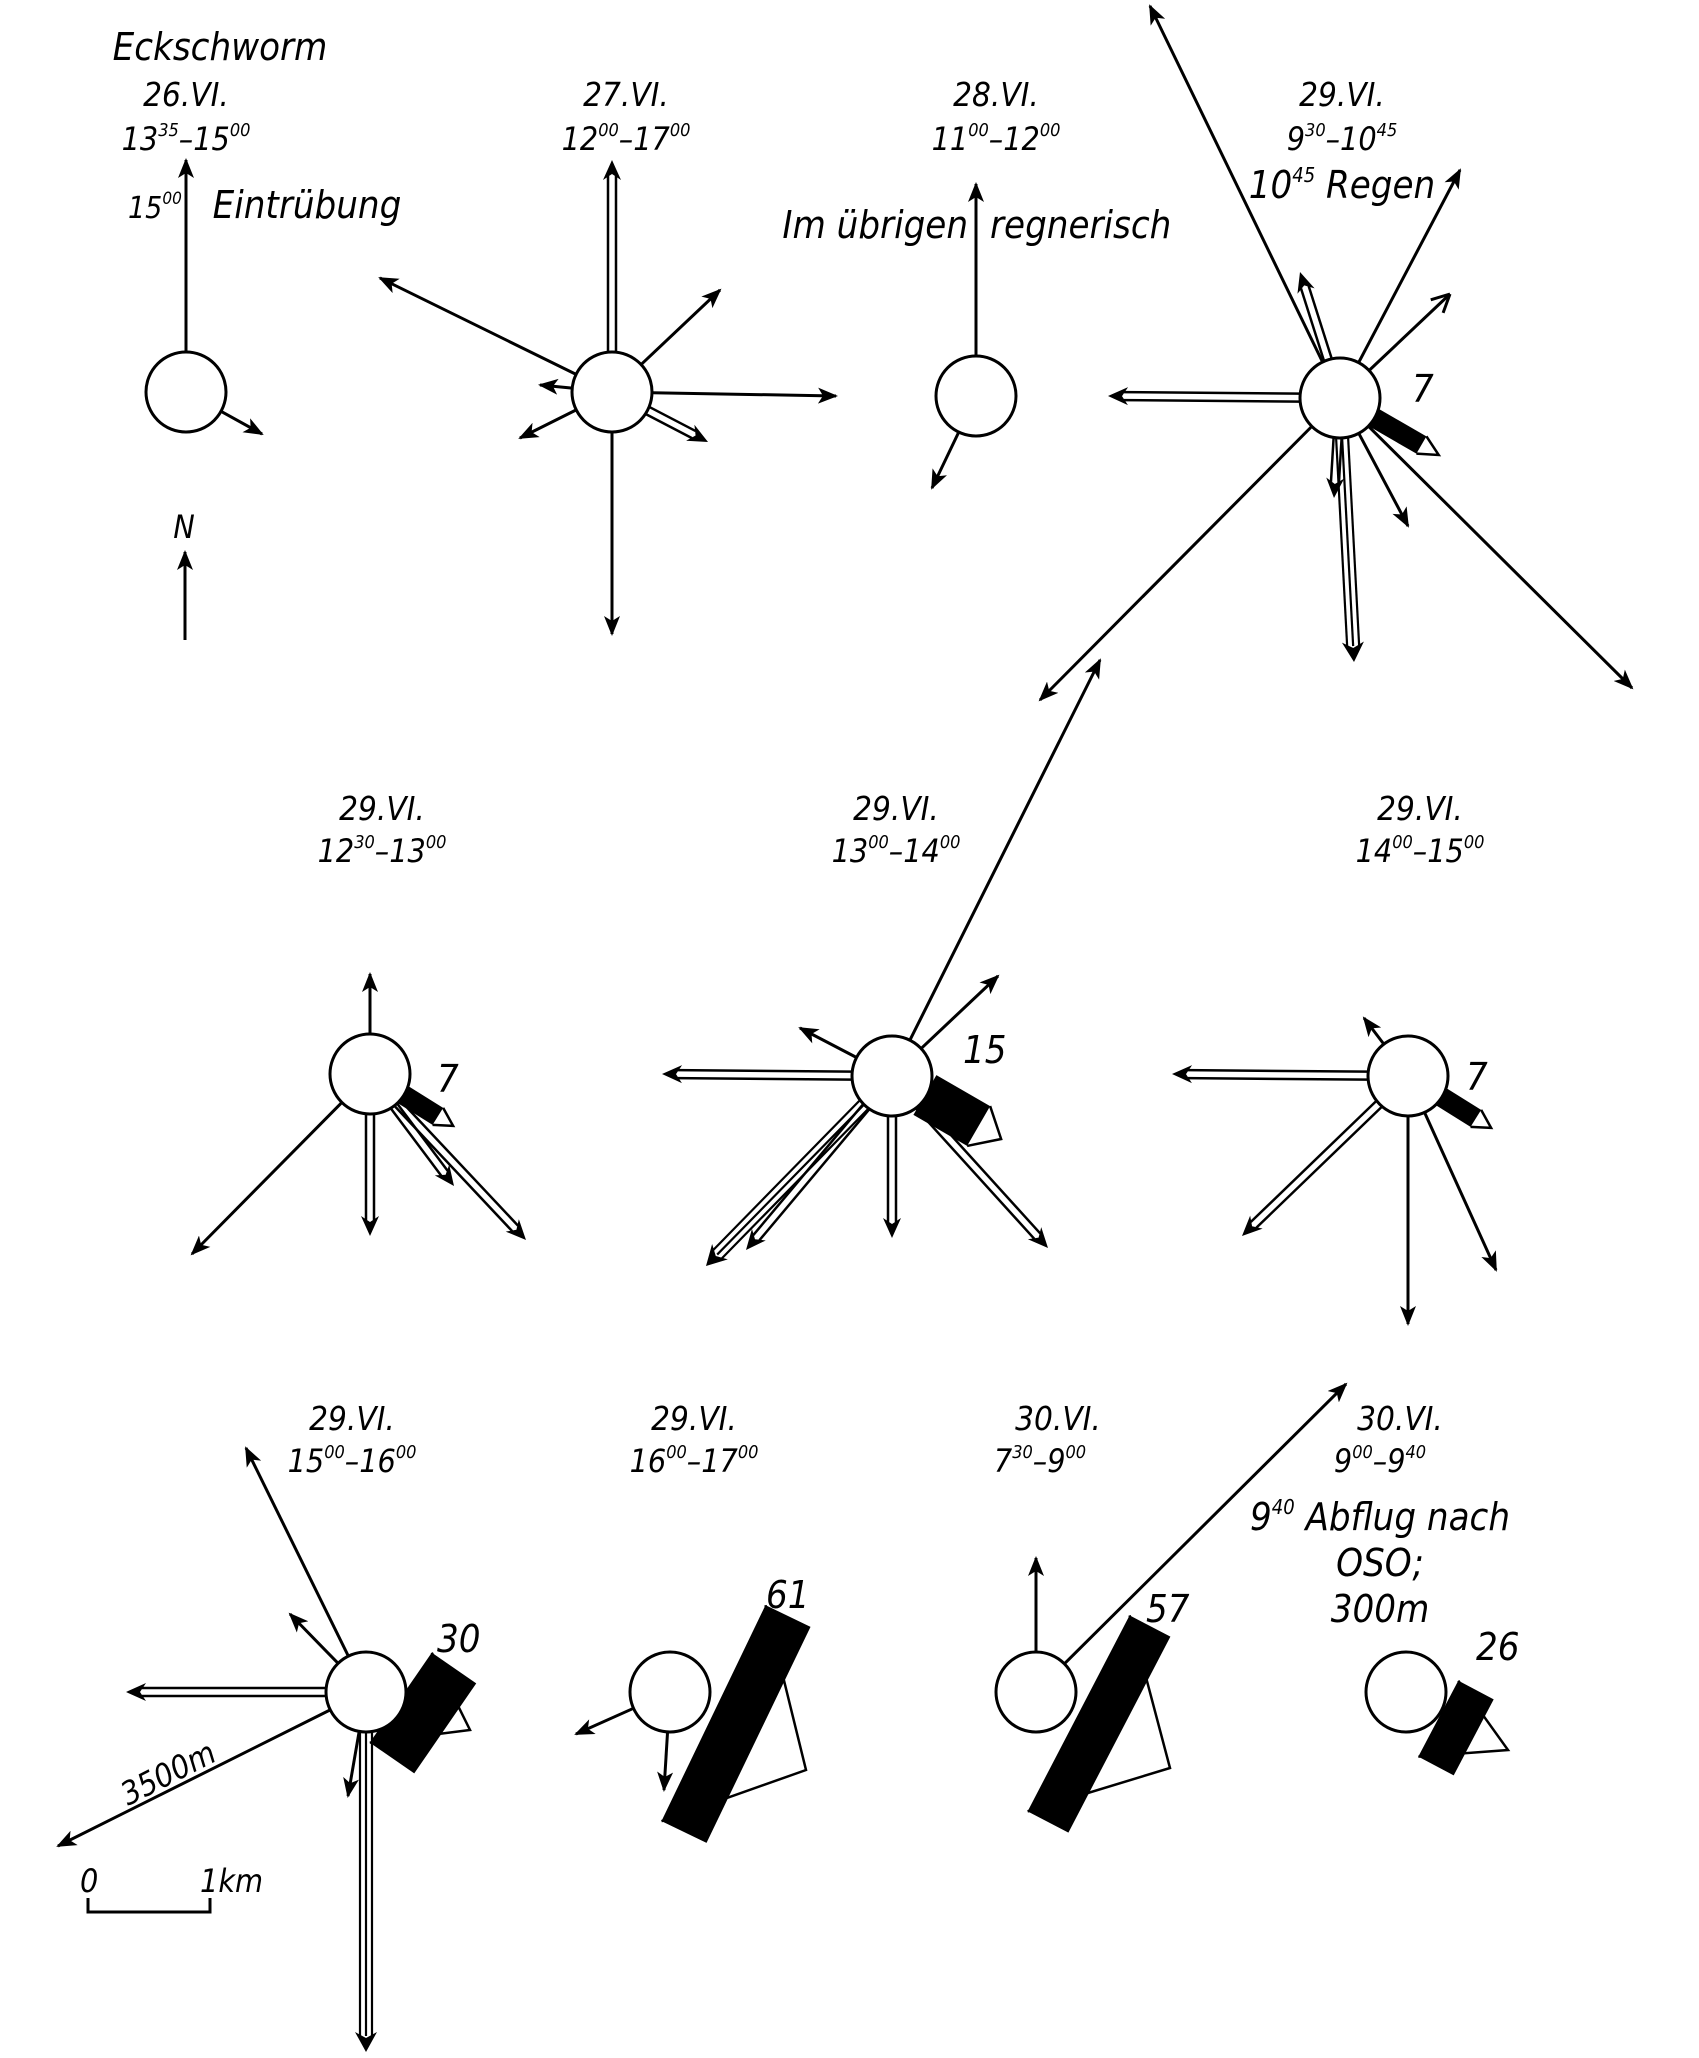 This screenshot has height=2058, width=1699. Describe the element at coordinates (1212, 392) in the screenshot. I see `p4-arrow-w-a` at that location.